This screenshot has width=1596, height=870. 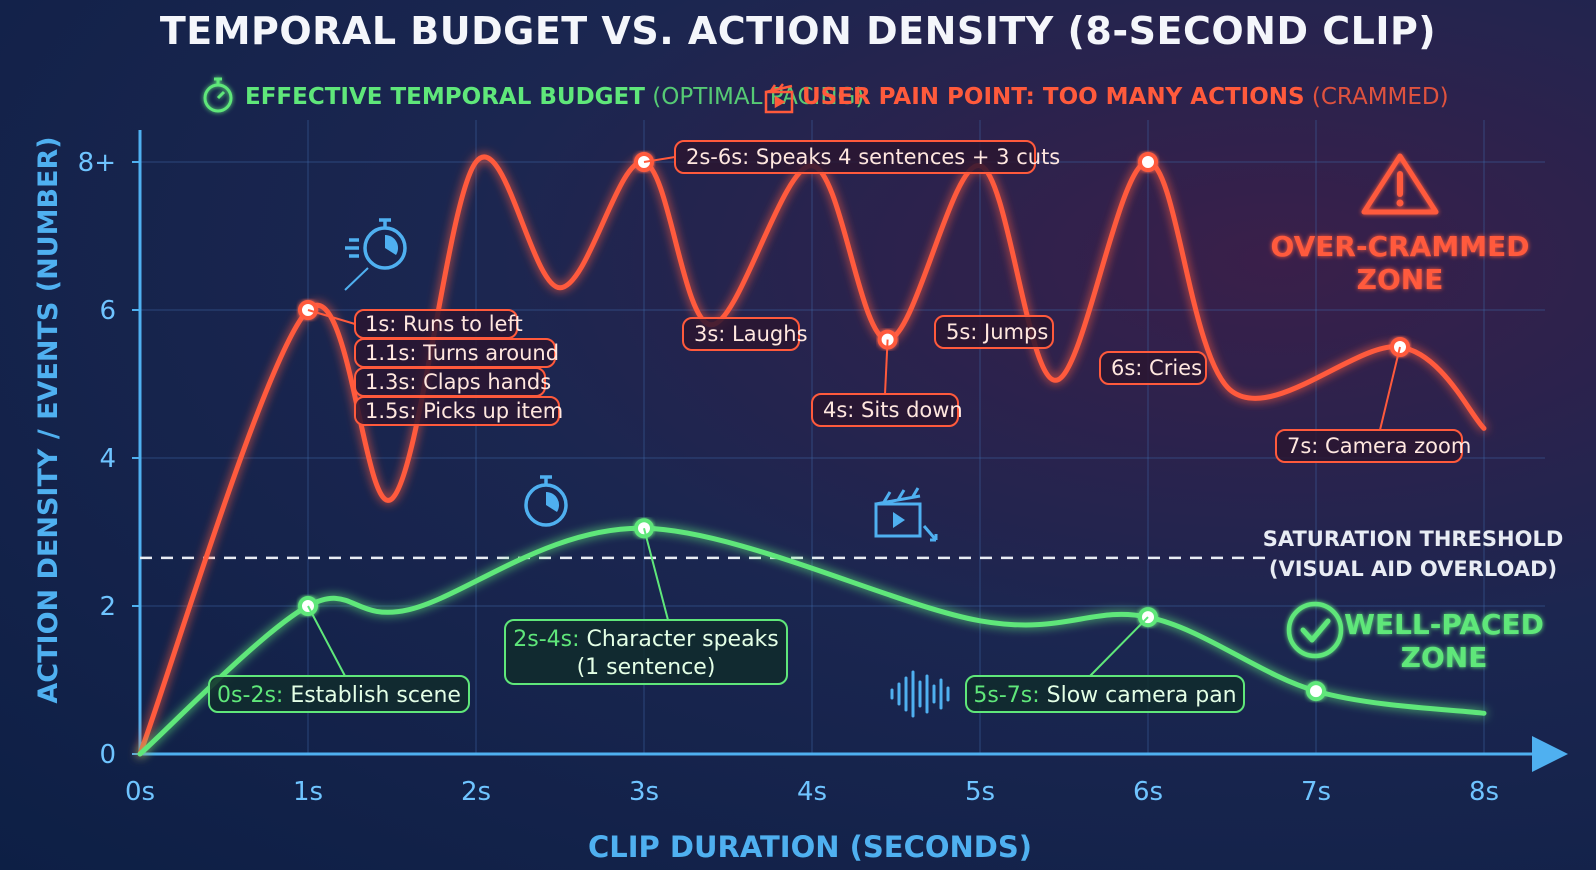 What do you see at coordinates (308, 792) in the screenshot?
I see `x-tick-label-1: 1s` at bounding box center [308, 792].